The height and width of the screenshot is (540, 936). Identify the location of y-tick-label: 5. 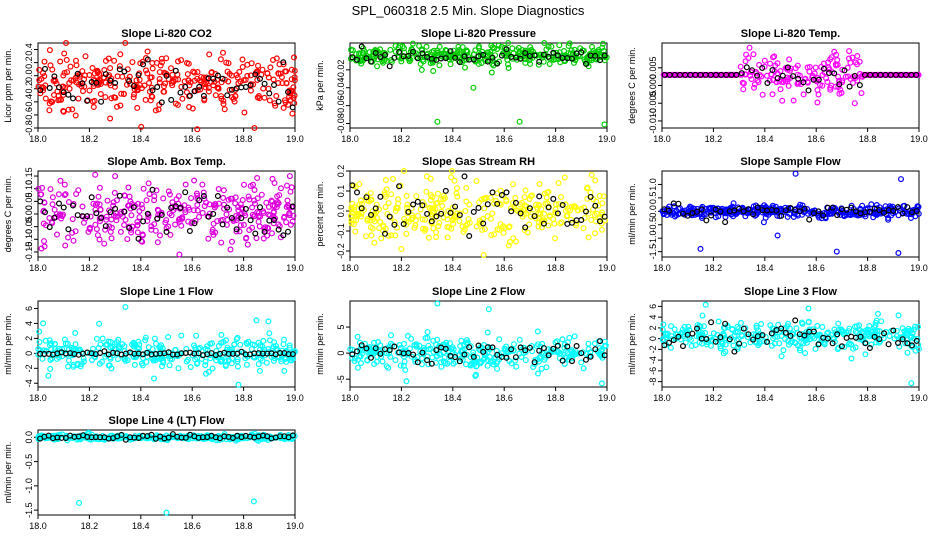
(341, 327).